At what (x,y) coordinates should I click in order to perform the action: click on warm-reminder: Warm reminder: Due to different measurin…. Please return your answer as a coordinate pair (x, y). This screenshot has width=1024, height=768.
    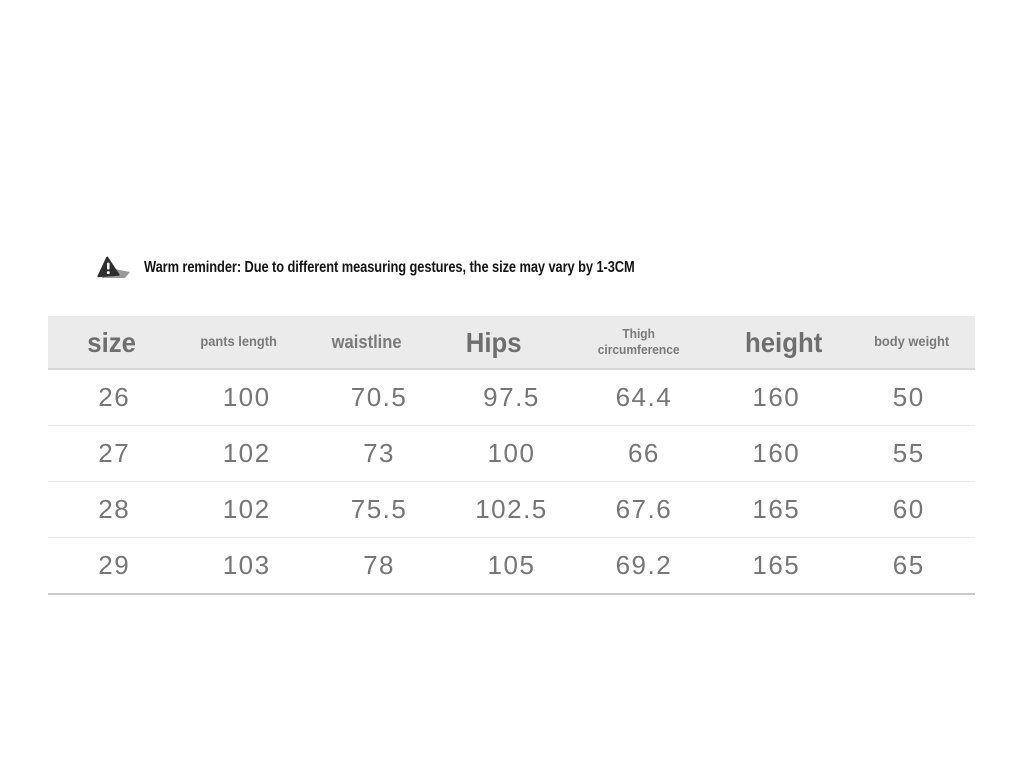
    Looking at the image, I should click on (415, 268).